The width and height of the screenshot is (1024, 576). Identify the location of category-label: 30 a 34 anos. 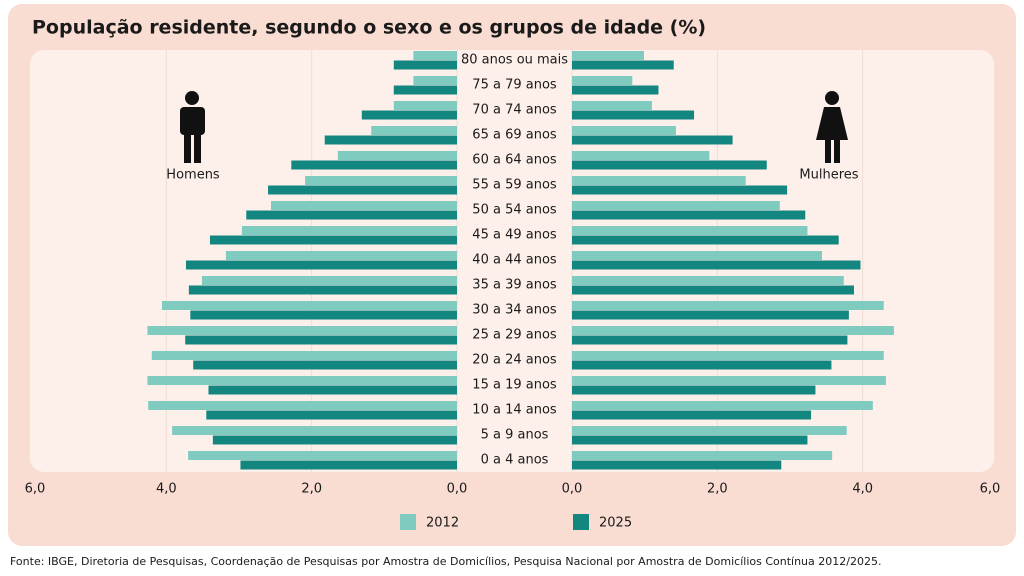
(514, 310).